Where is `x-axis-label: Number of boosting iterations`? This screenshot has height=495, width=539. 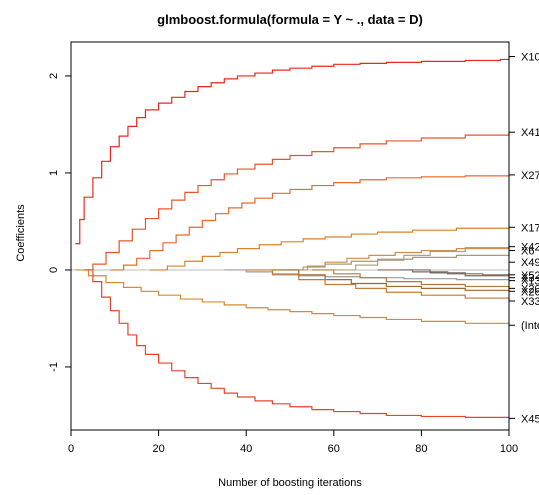
x-axis-label: Number of boosting iterations is located at coordinates (290, 483).